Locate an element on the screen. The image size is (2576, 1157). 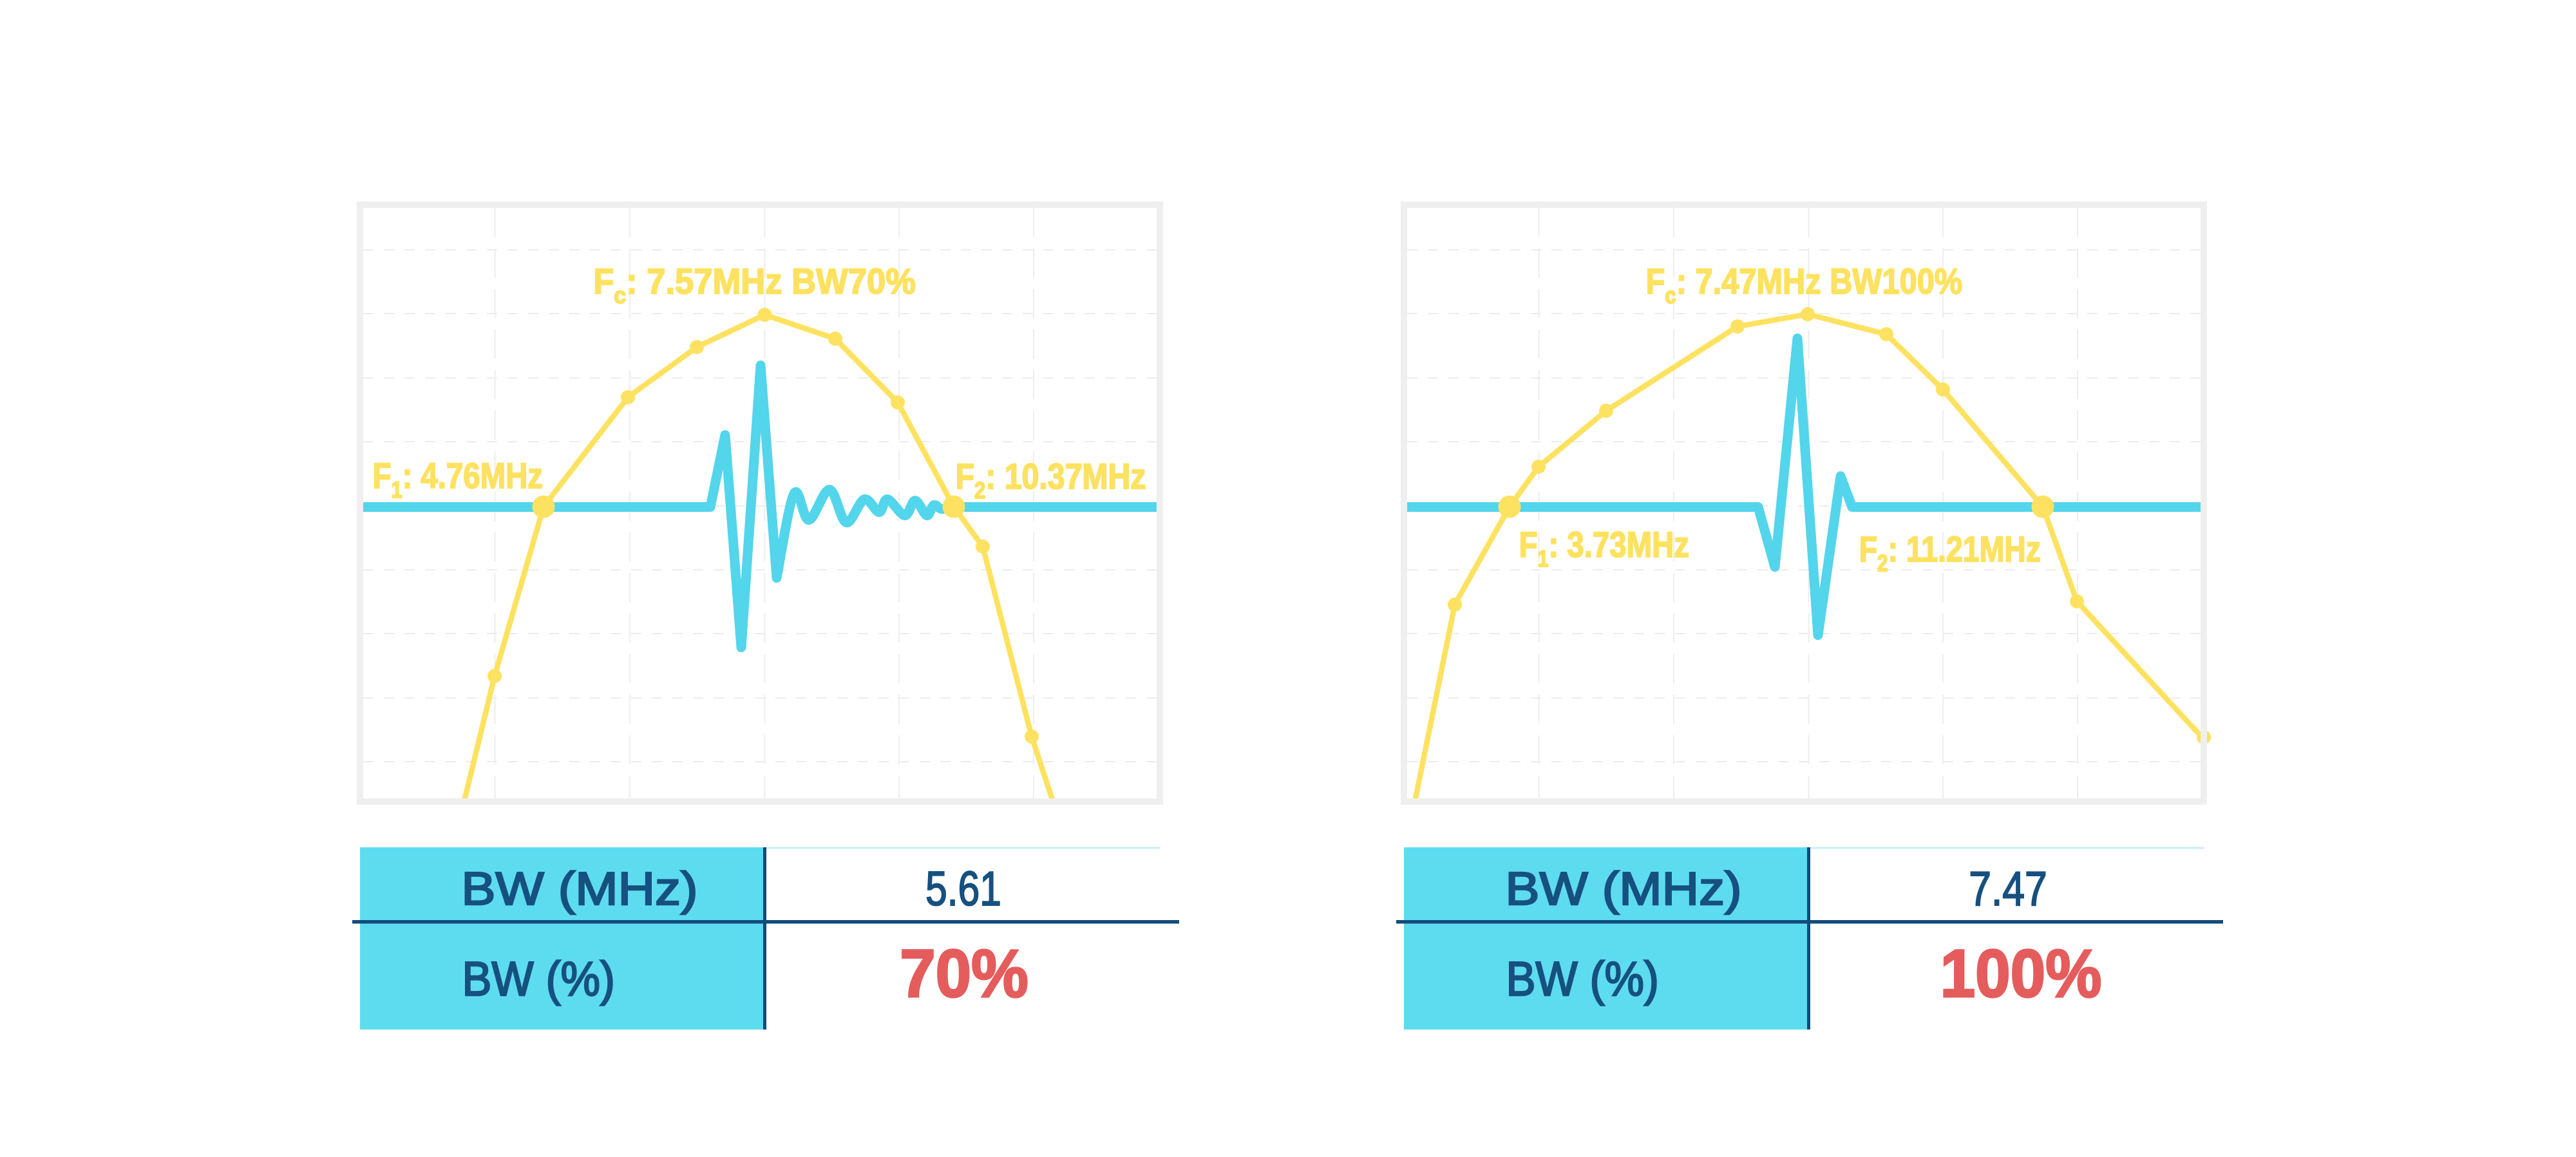
svg-text: 5.61 is located at coordinates (963, 889).